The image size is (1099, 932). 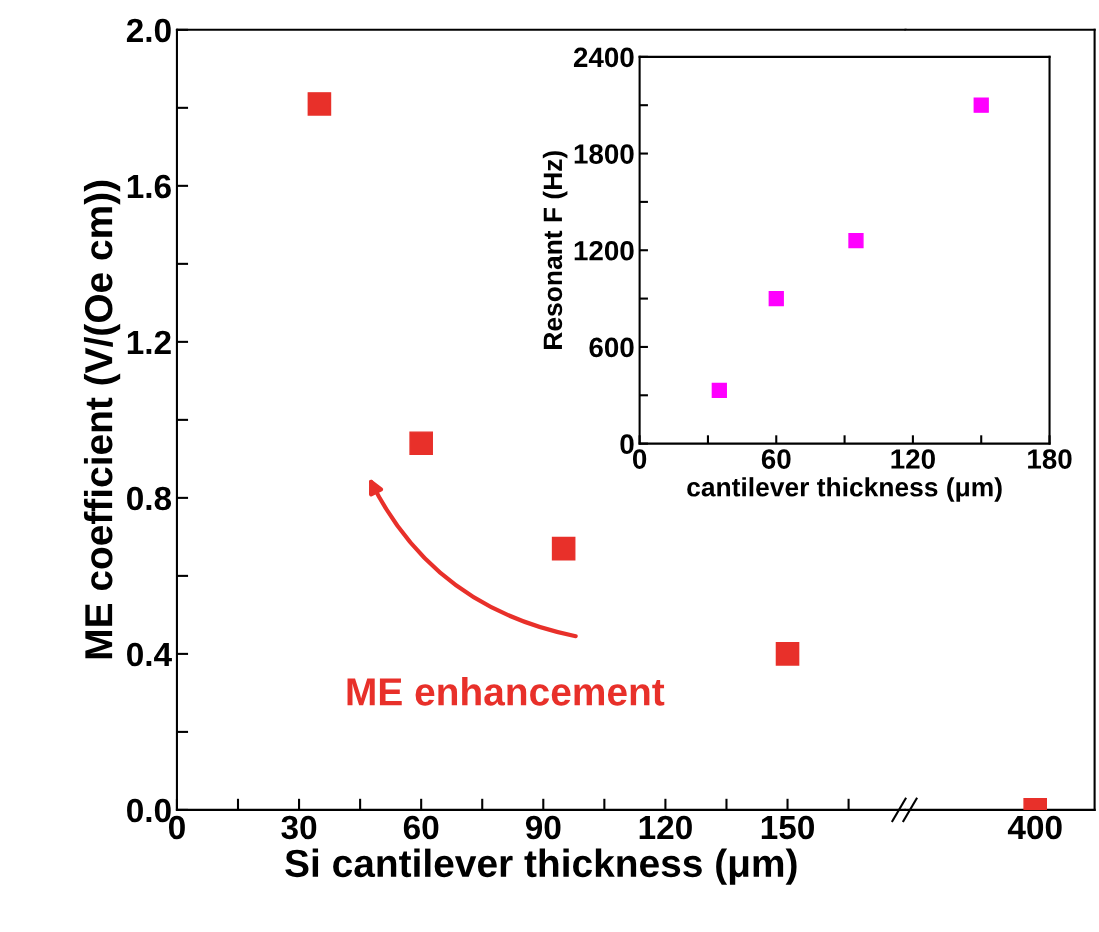 I want to click on x-axis-title: cantilever thickness (μm), so click(x=844, y=489).